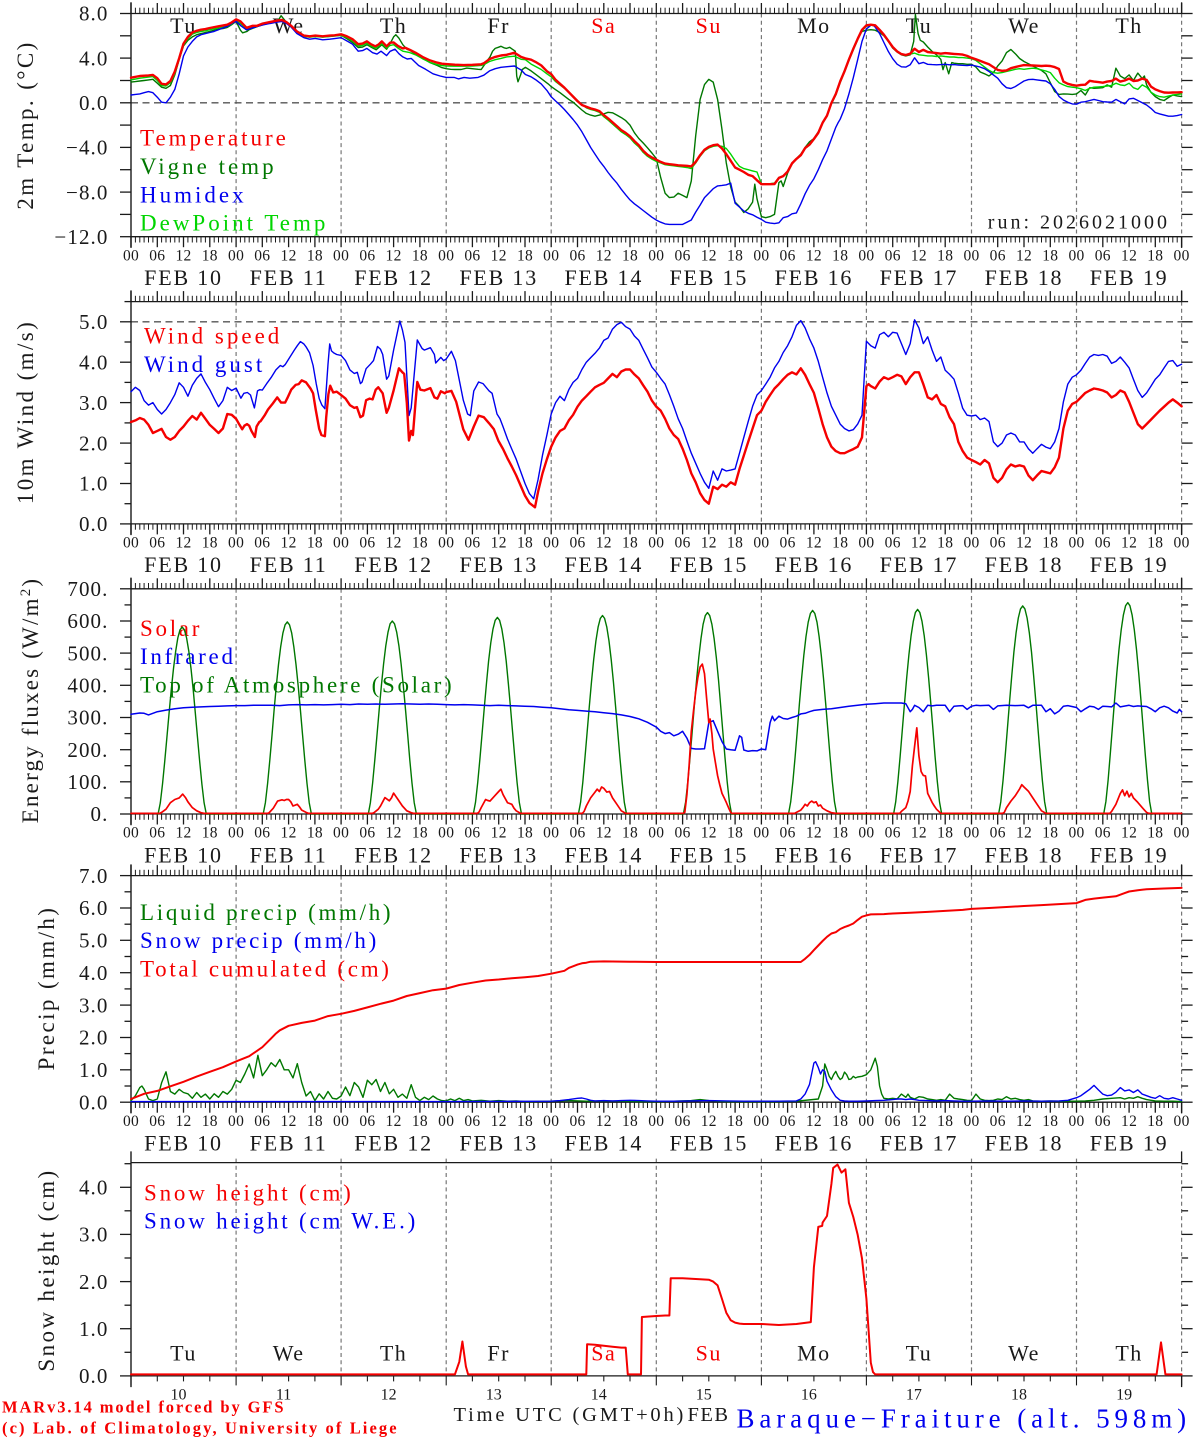  What do you see at coordinates (214, 138) in the screenshot?
I see `svg-text: Temperature` at bounding box center [214, 138].